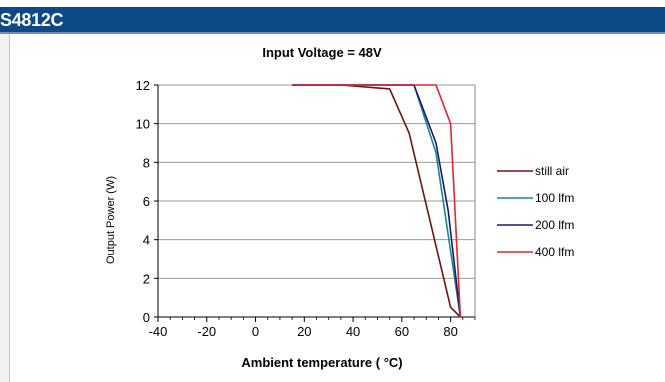 The image size is (665, 382). Describe the element at coordinates (146, 240) in the screenshot. I see `y-tick-label: 4` at that location.